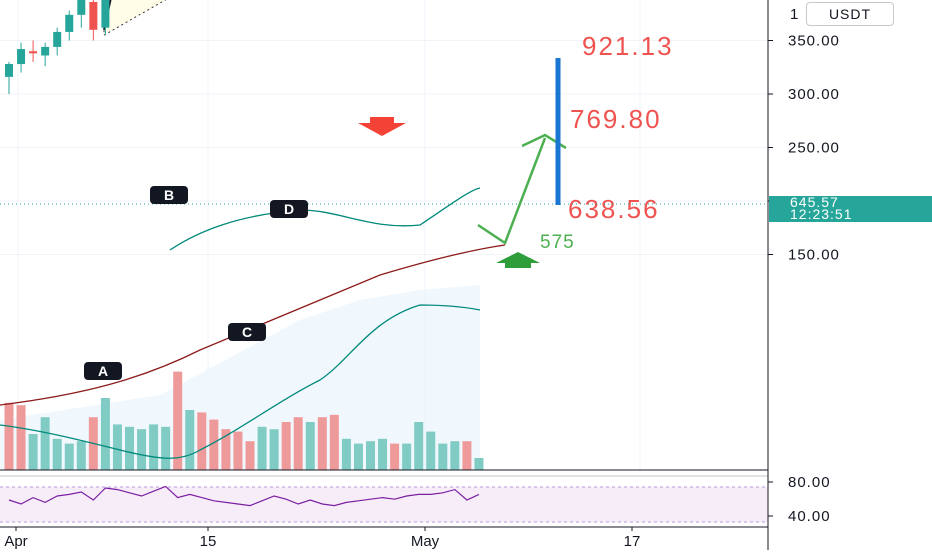 This screenshot has width=932, height=555. Describe the element at coordinates (208, 541) in the screenshot. I see `time-axis-tick: 15` at that location.